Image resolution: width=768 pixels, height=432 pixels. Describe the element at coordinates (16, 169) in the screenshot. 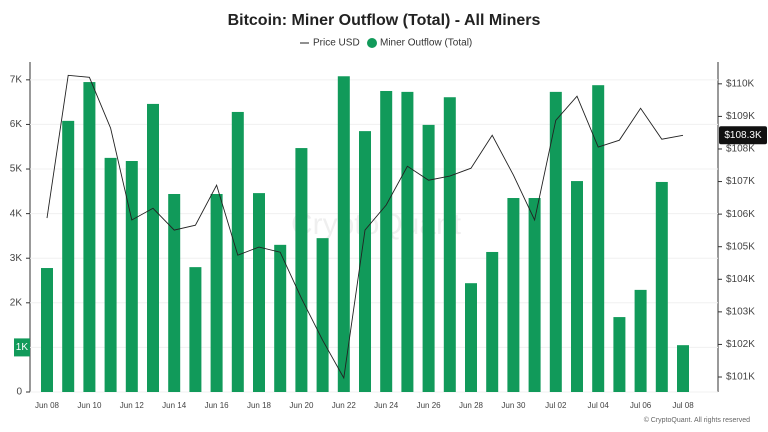

I see `y-tick-label: 5K` at that location.